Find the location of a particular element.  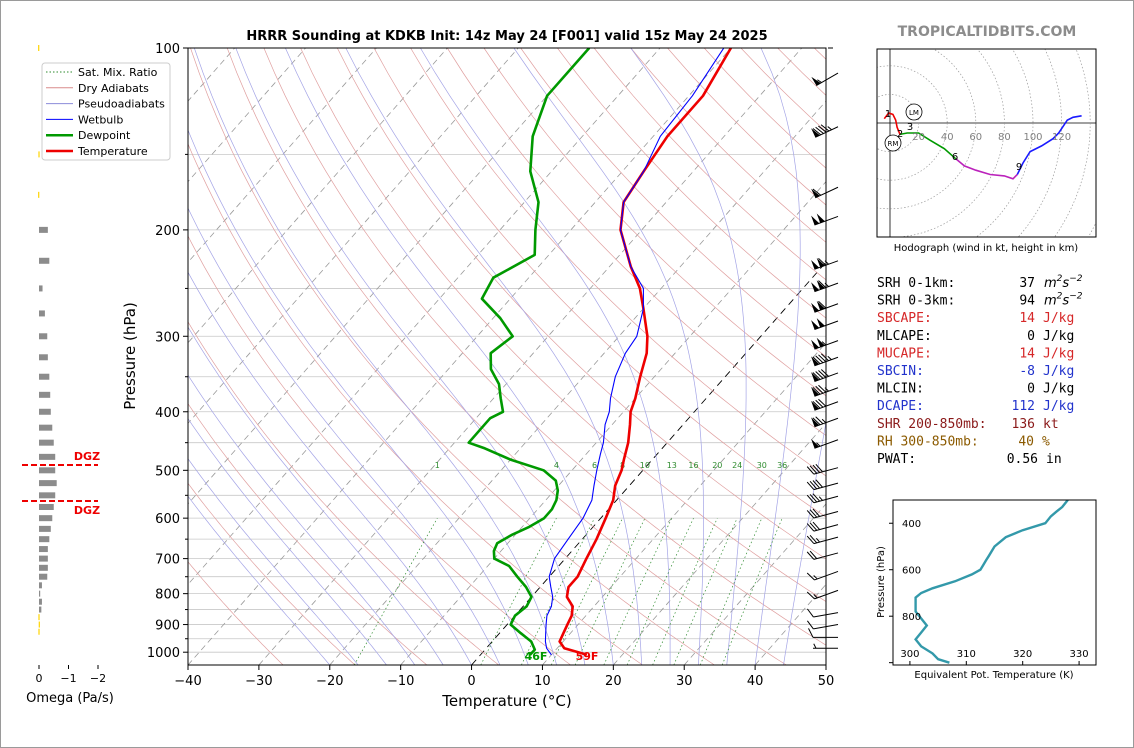

parameter-label: SRH 0-1km: is located at coordinates (916, 283).